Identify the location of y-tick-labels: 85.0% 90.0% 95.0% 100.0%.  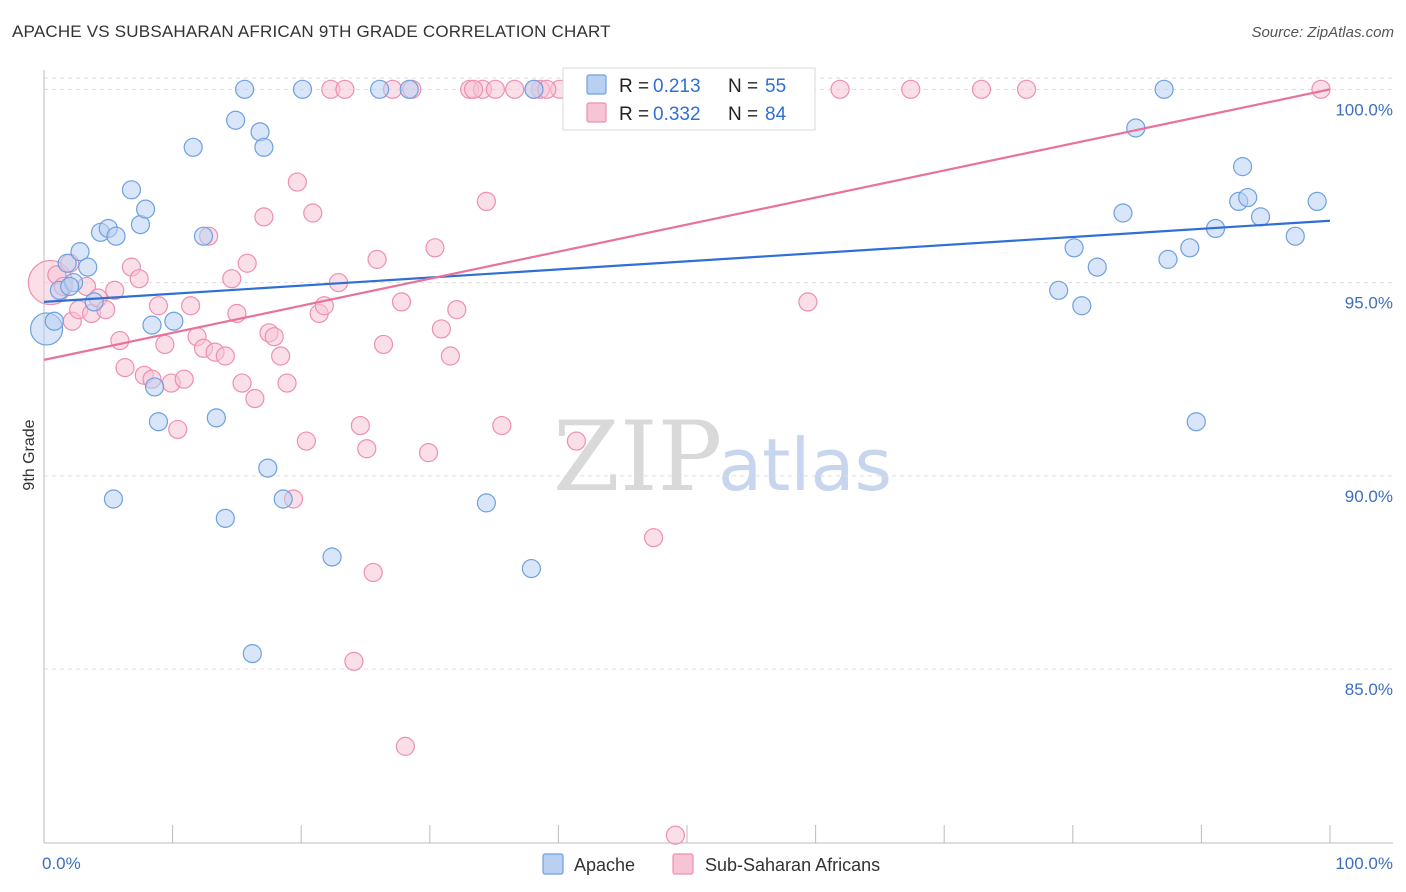
(1364, 399).